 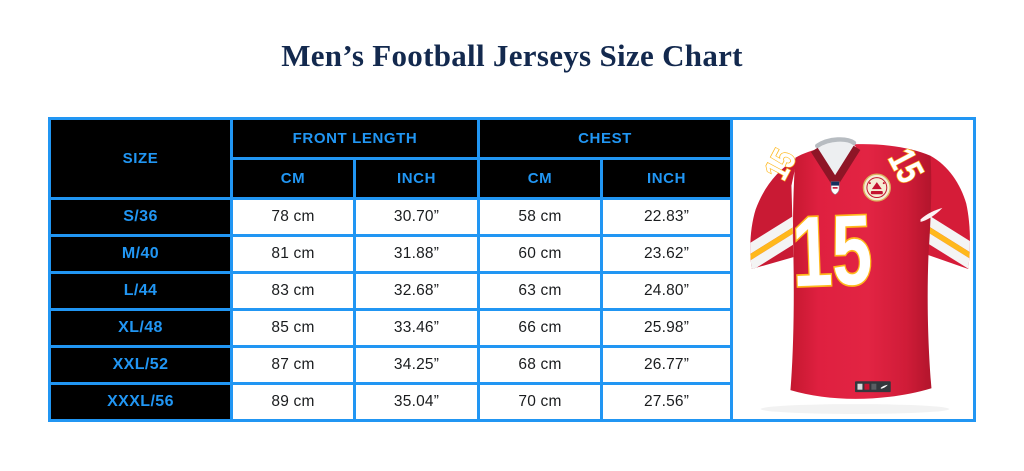 I want to click on front-inch-cell: 31.88”, so click(x=416, y=254).